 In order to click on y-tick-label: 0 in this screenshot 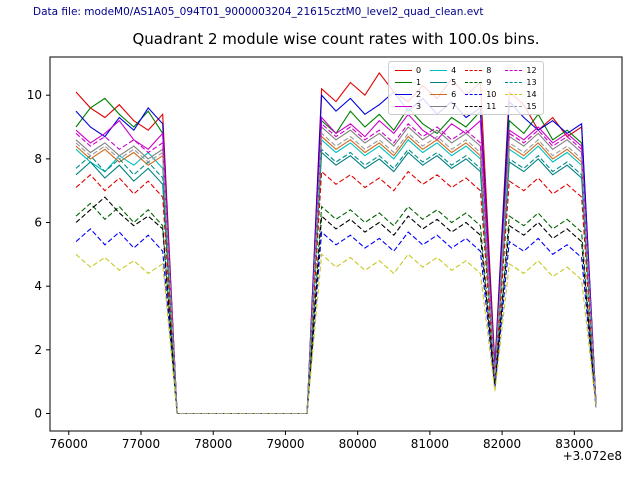, I will do `click(38, 413)`.